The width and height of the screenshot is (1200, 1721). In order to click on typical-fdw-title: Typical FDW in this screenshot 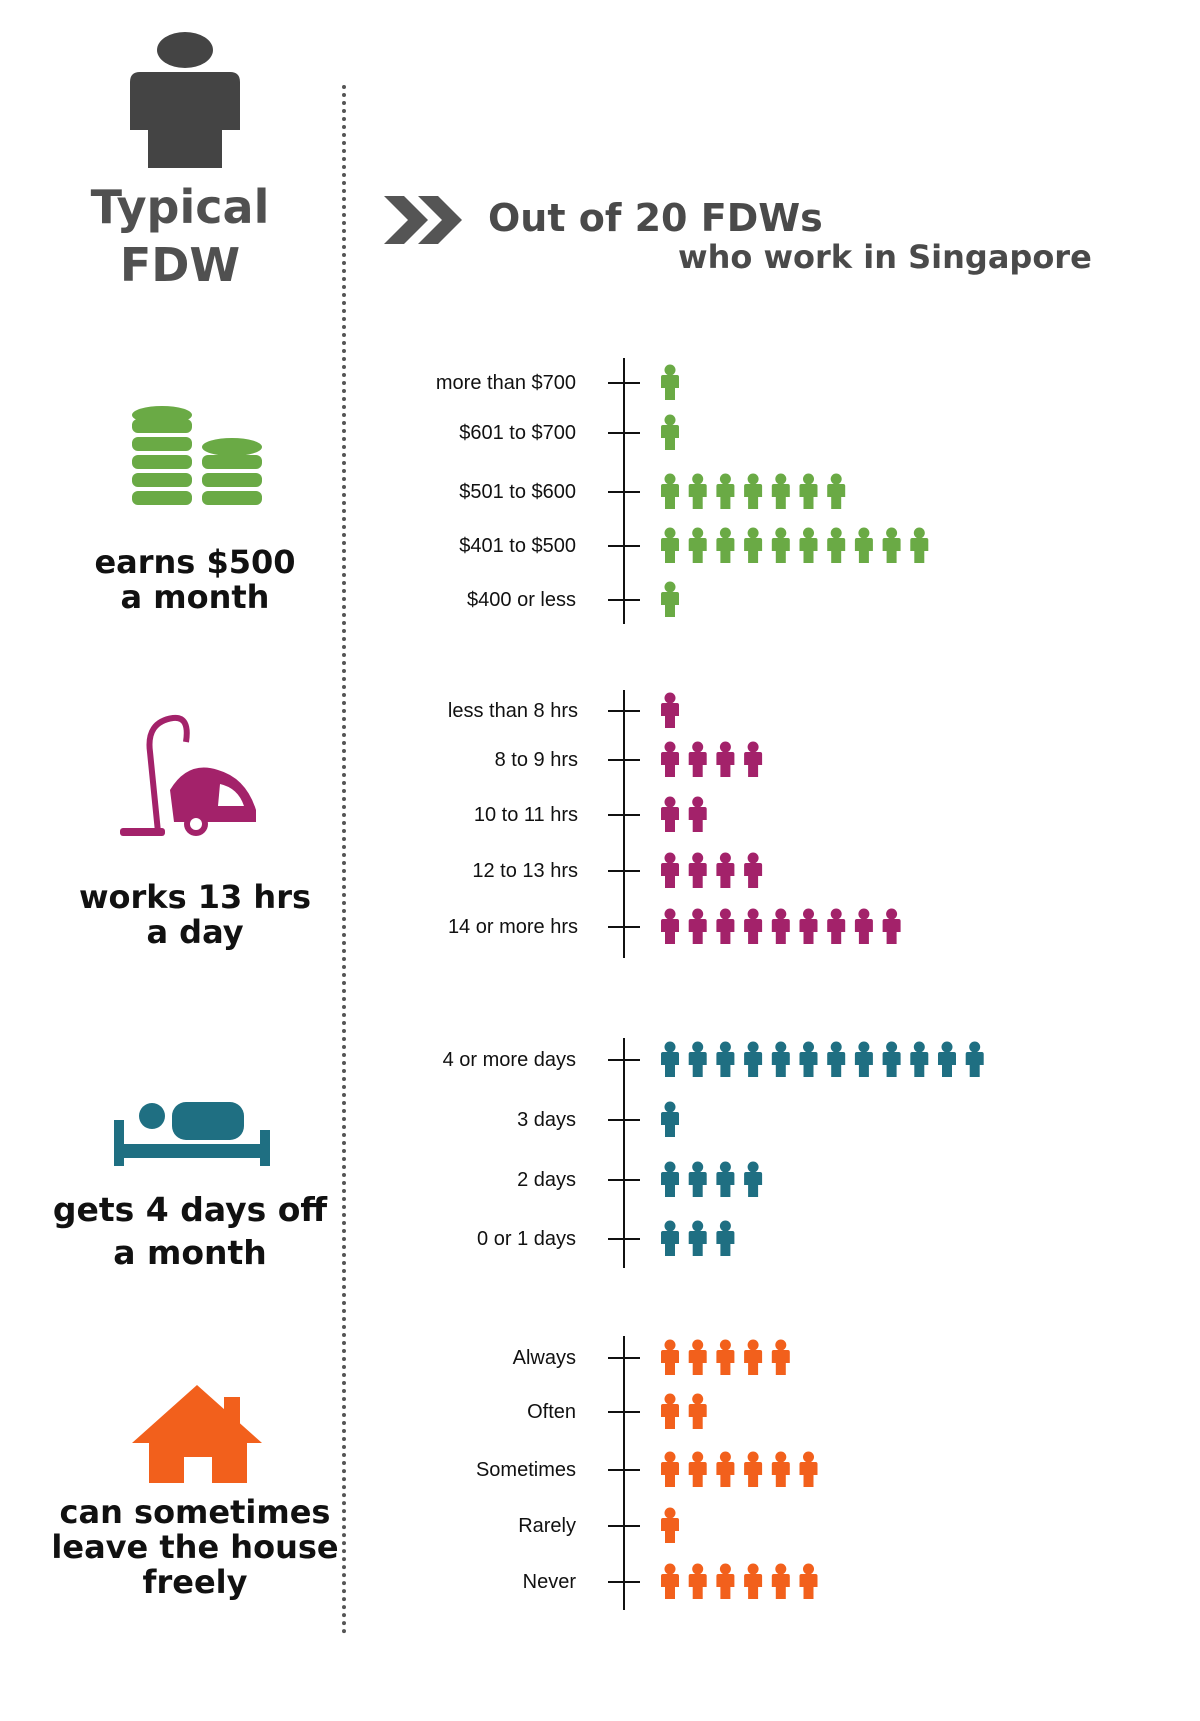, I will do `click(180, 236)`.